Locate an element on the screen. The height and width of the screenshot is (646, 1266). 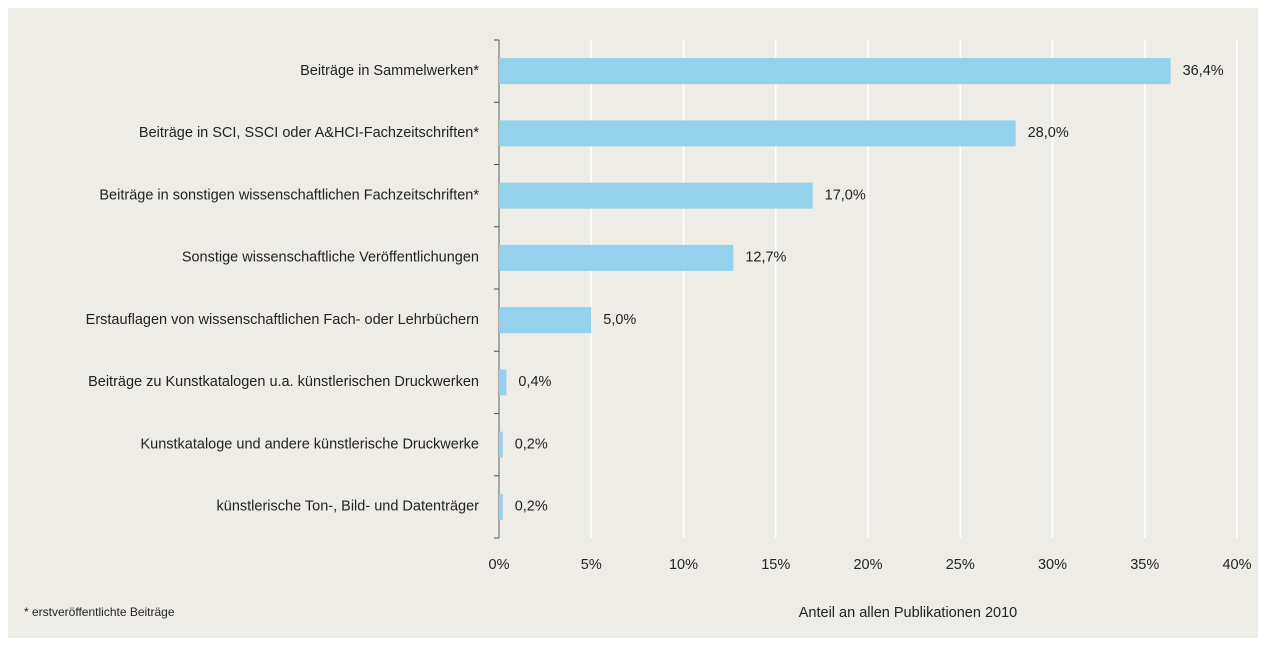
x-tick-label: 5% is located at coordinates (591, 565).